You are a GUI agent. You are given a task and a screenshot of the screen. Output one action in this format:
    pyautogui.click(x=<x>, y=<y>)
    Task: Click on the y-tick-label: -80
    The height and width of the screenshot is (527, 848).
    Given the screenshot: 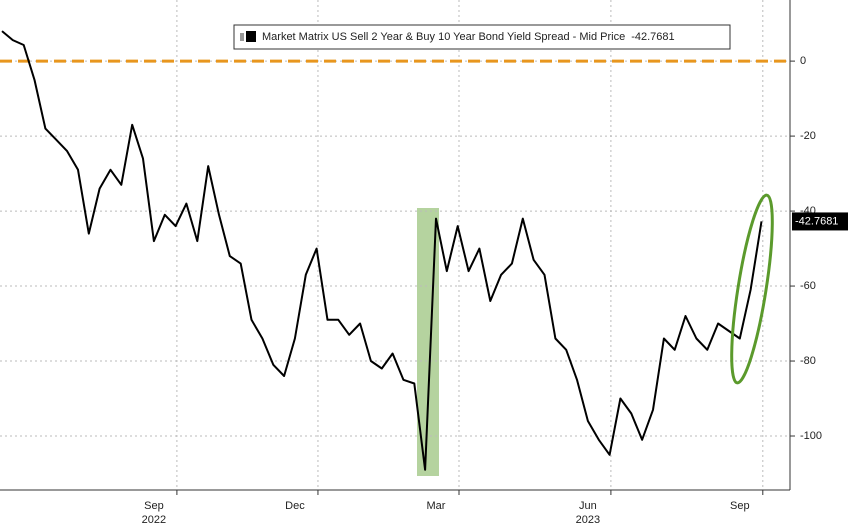 What is the action you would take?
    pyautogui.click(x=808, y=361)
    